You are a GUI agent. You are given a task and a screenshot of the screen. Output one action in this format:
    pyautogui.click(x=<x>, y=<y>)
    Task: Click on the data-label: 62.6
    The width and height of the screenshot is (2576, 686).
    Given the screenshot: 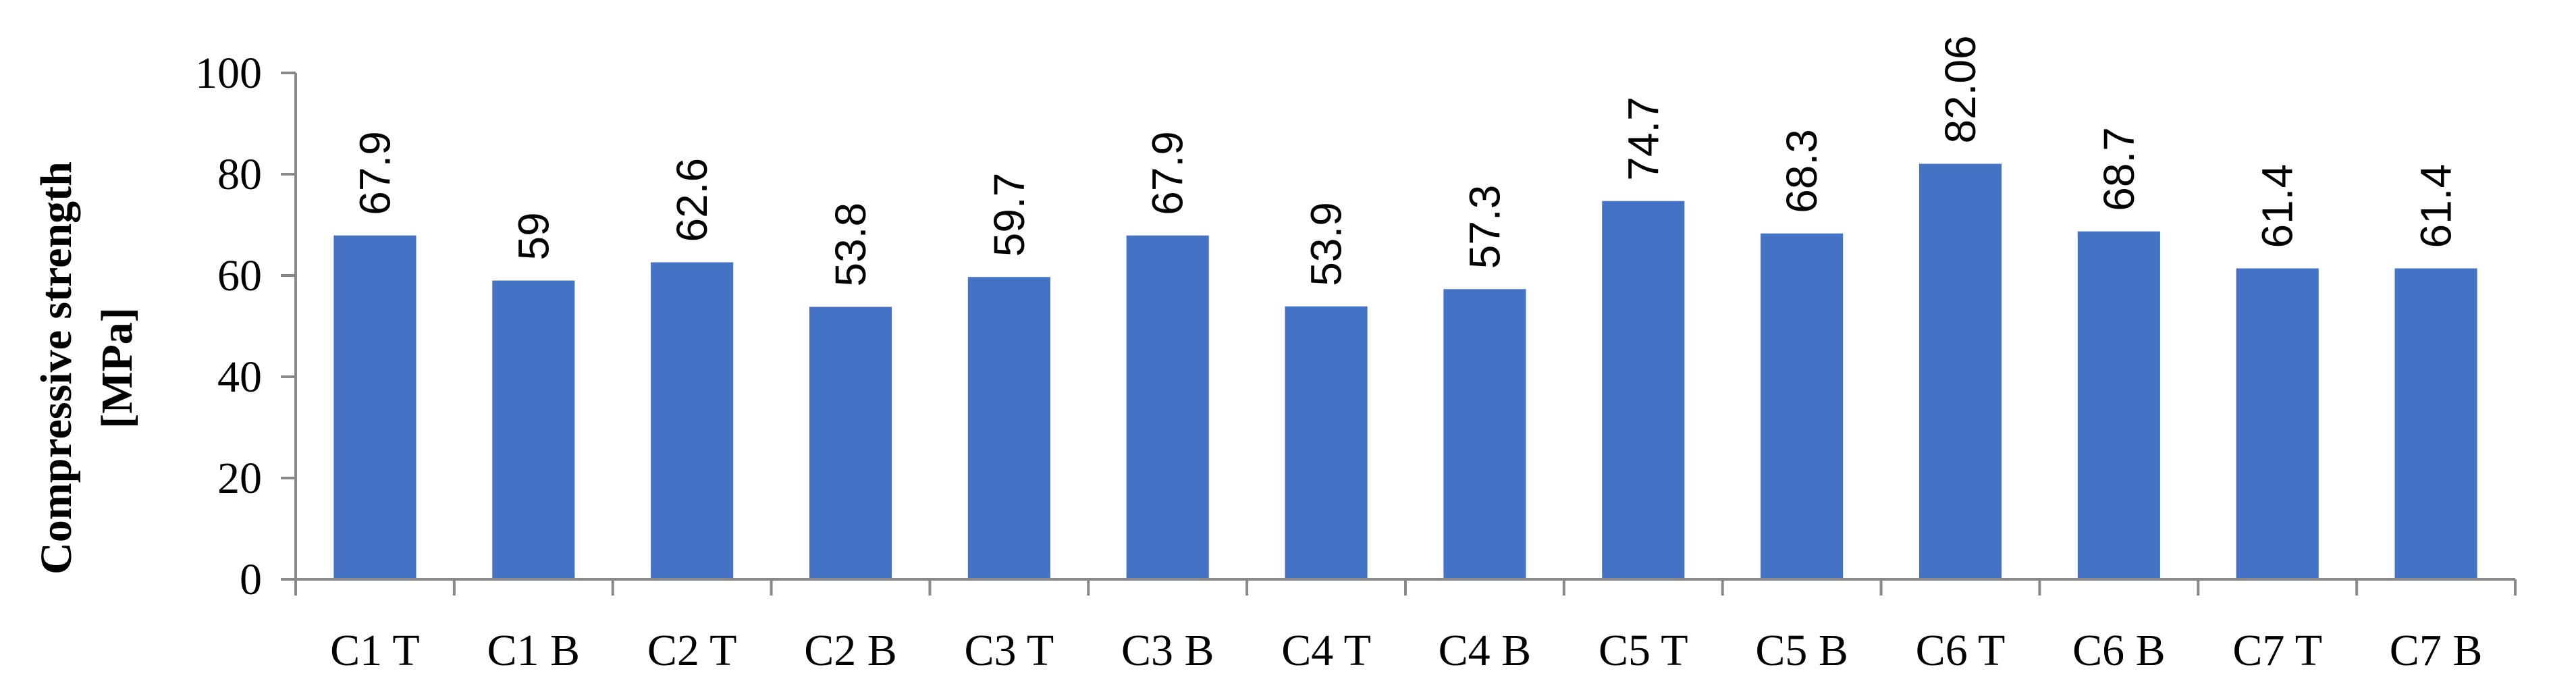 What is the action you would take?
    pyautogui.click(x=692, y=200)
    